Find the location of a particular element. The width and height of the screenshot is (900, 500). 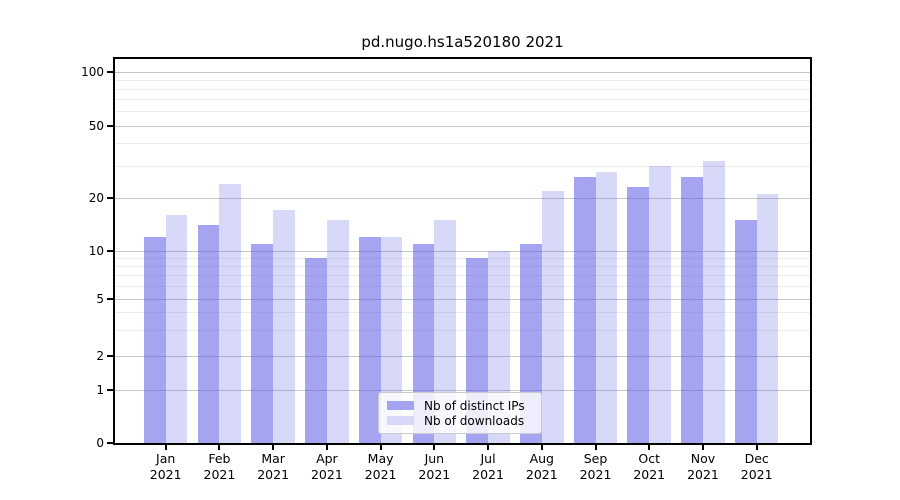

y-tick-label: 5 is located at coordinates (100, 299).